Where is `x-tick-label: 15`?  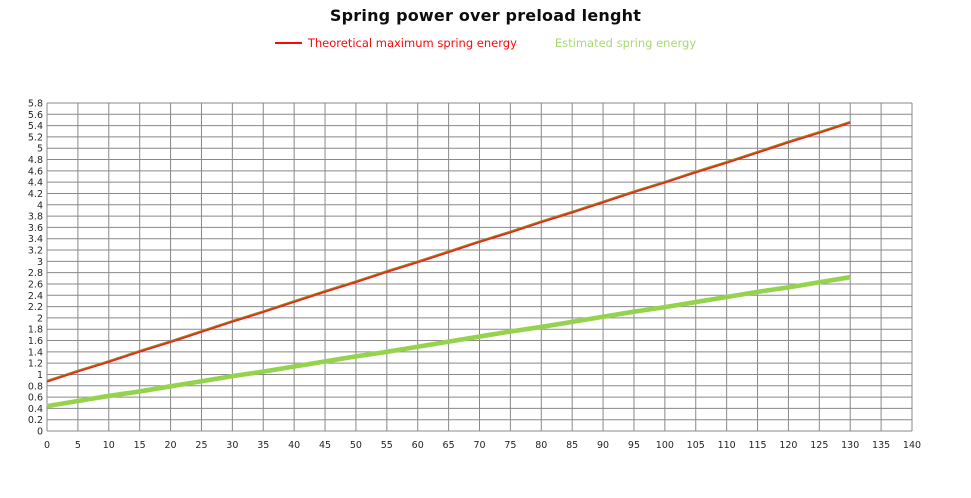
x-tick-label: 15 is located at coordinates (140, 445).